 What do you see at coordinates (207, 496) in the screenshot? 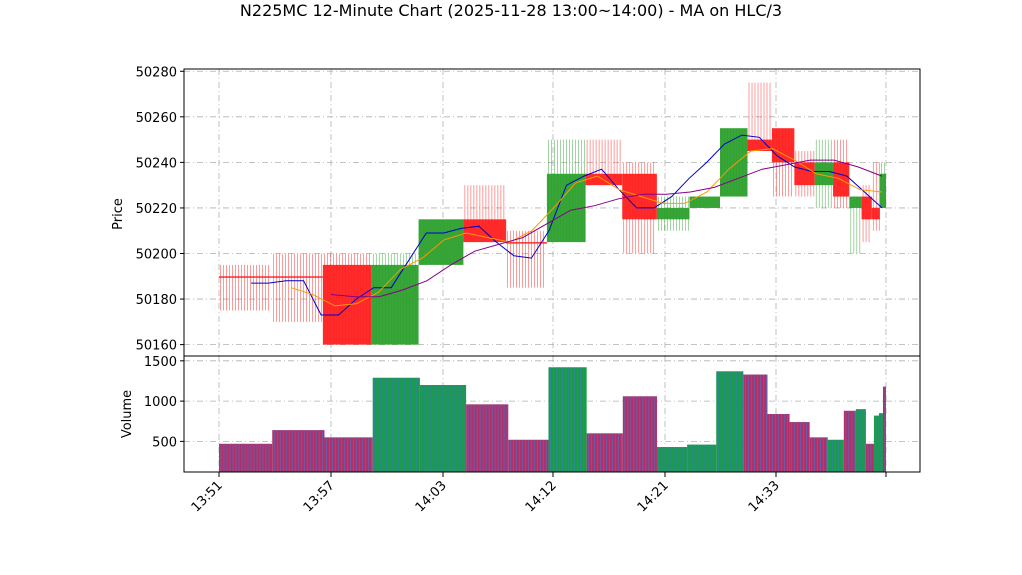
I see `x-tick-label: 13:51` at bounding box center [207, 496].